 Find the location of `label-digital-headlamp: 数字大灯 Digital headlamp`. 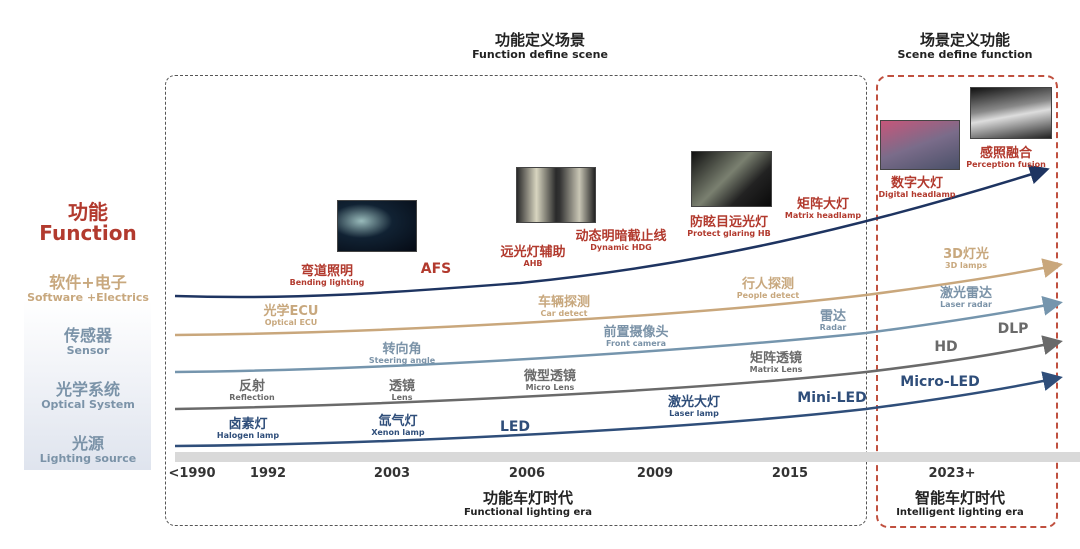

label-digital-headlamp: 数字大灯 Digital headlamp is located at coordinates (917, 188).